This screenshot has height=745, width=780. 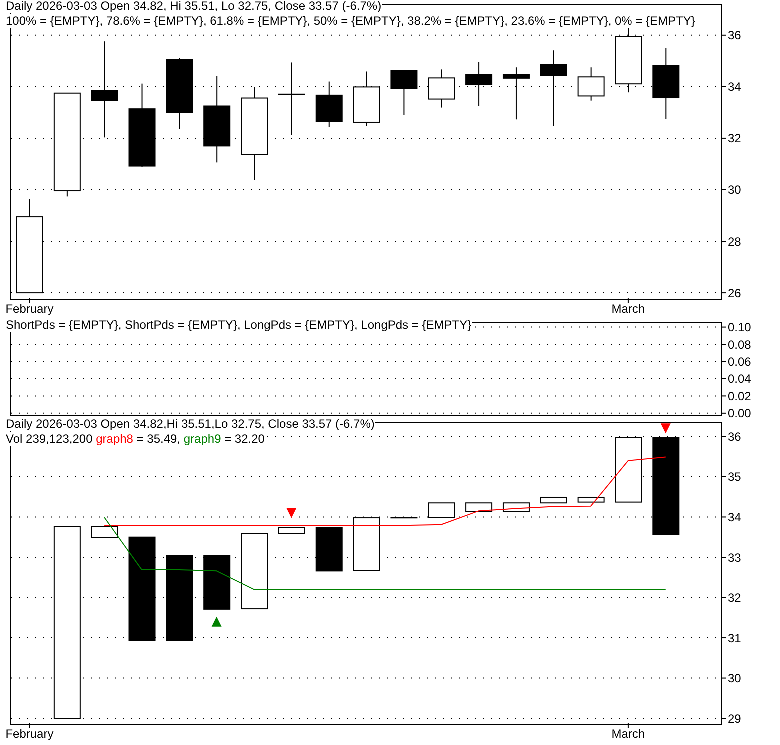 What do you see at coordinates (740, 345) in the screenshot?
I see `y-tick-label: 0.08` at bounding box center [740, 345].